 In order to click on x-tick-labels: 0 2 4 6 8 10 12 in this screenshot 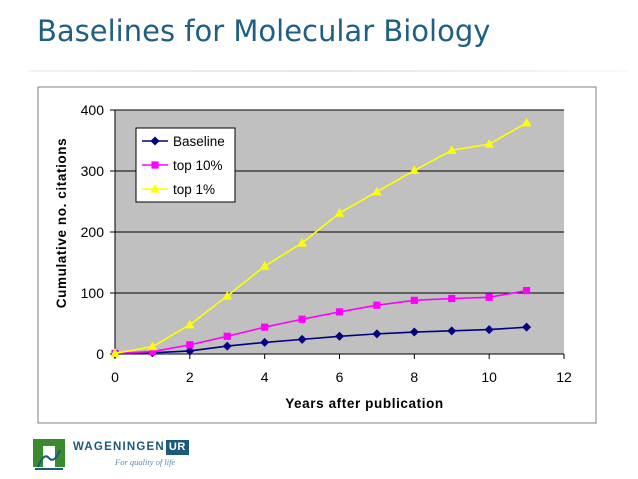, I will do `click(341, 377)`.